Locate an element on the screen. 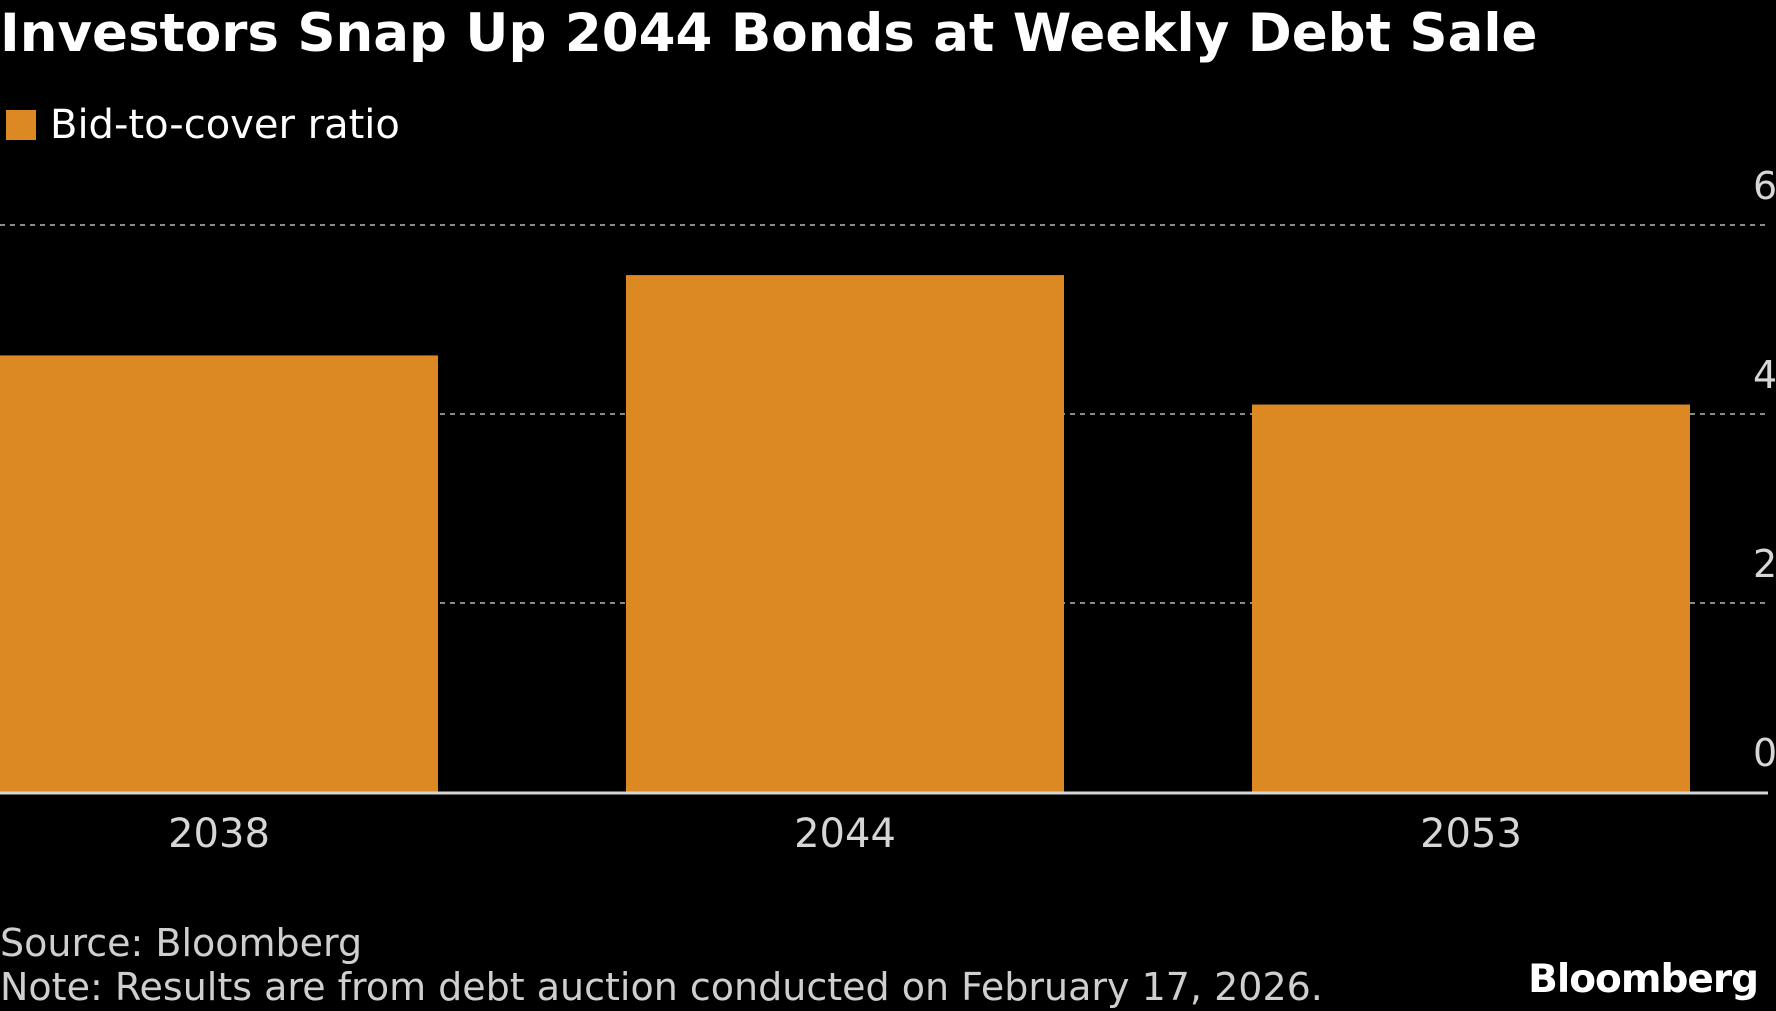 The image size is (1776, 1011). bar-2044 is located at coordinates (845, 534).